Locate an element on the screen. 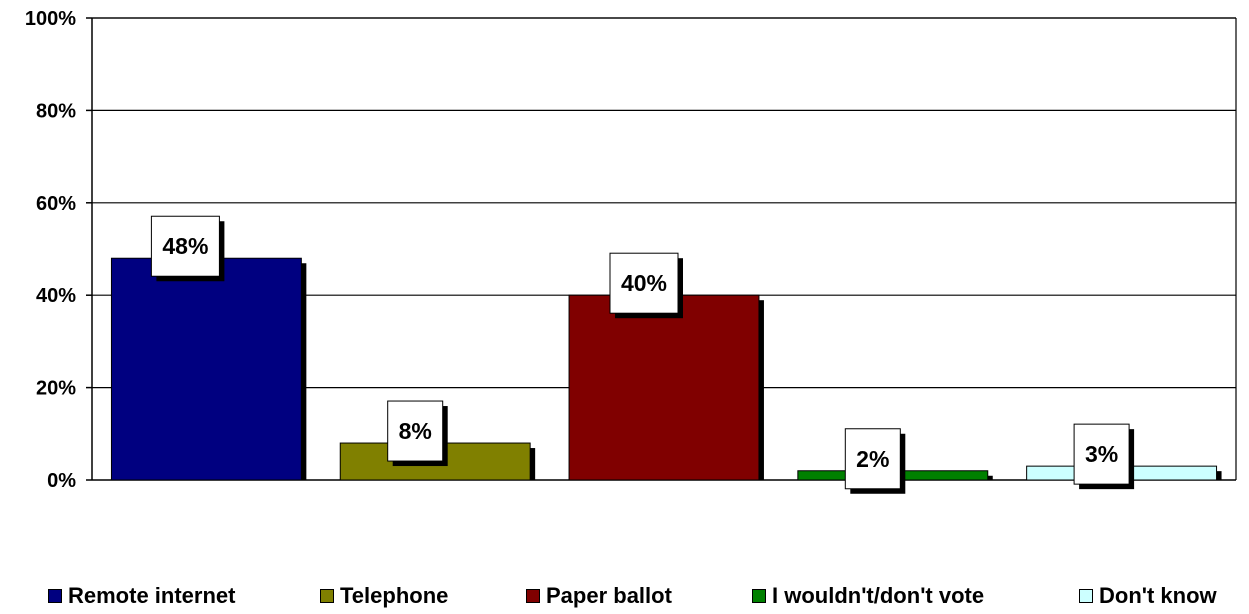 The image size is (1249, 614). legend-label: Telephone is located at coordinates (394, 595).